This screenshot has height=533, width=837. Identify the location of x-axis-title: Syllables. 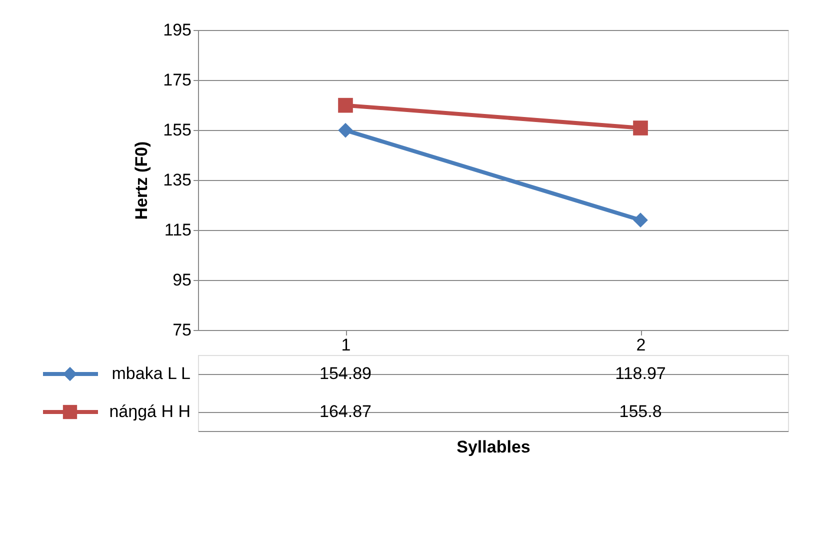
(493, 447).